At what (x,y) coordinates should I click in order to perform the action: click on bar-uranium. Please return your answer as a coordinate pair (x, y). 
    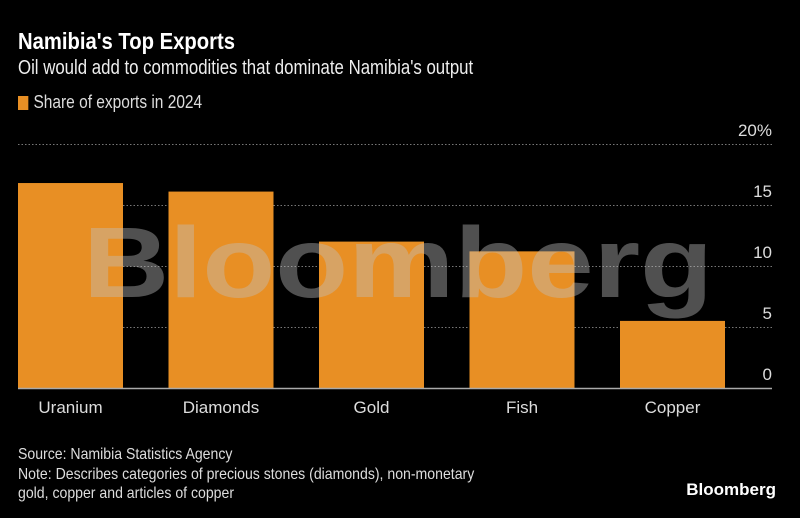
    Looking at the image, I should click on (70, 285).